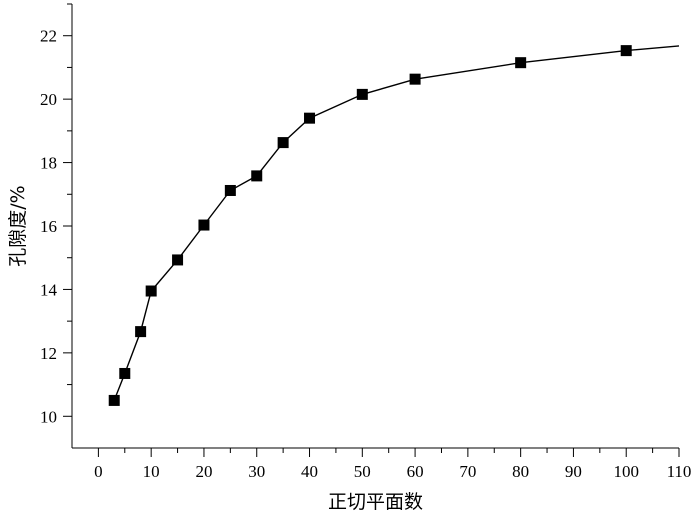  Describe the element at coordinates (48, 353) in the screenshot. I see `y-tick-label: 12` at that location.